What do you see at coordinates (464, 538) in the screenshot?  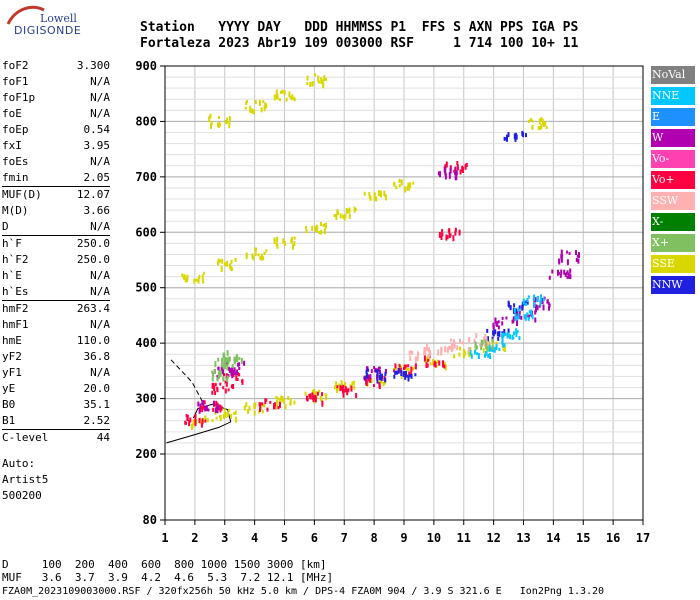 I see `x-tick-label: 11` at bounding box center [464, 538].